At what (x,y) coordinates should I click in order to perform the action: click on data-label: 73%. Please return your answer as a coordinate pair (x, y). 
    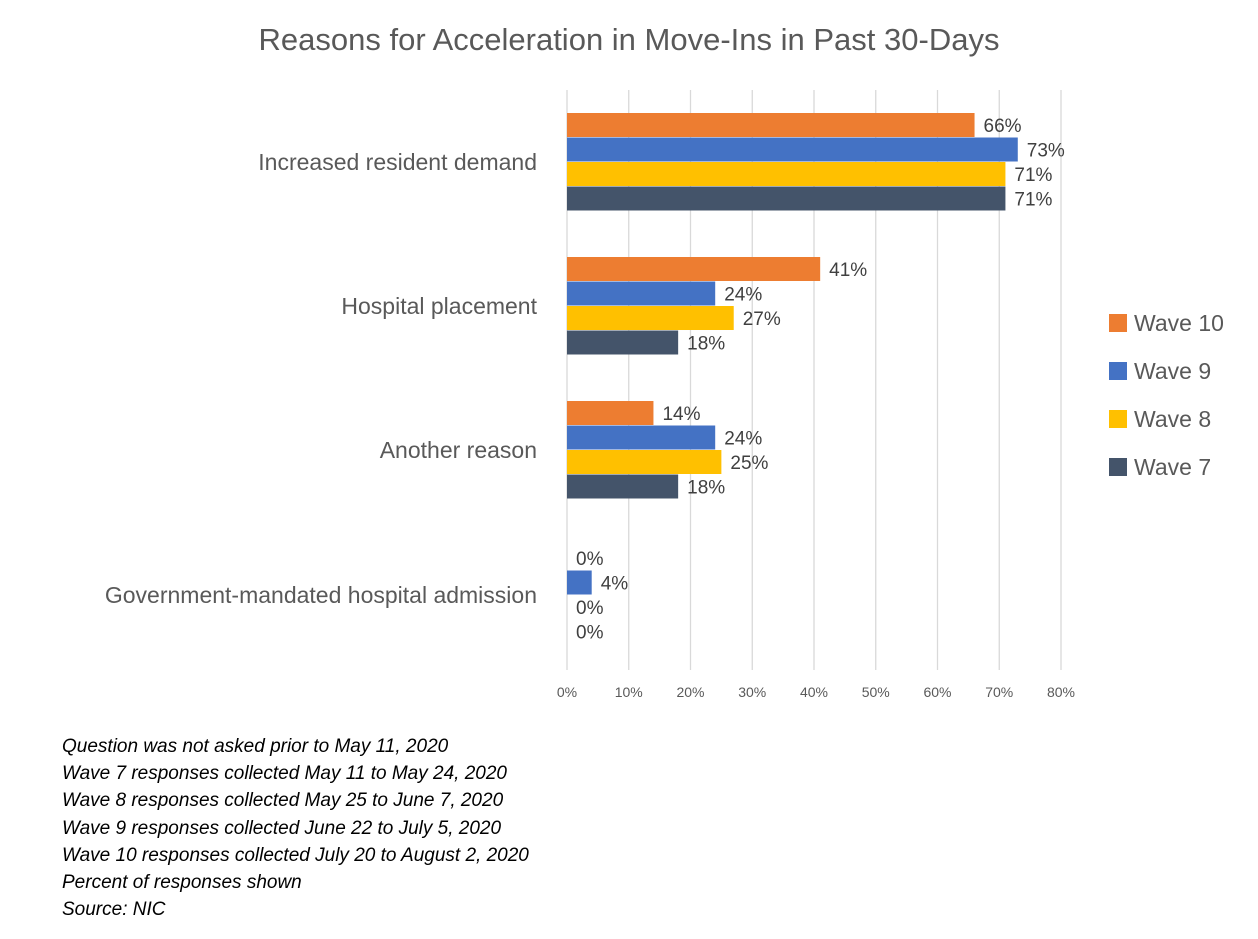
    Looking at the image, I should click on (1046, 151).